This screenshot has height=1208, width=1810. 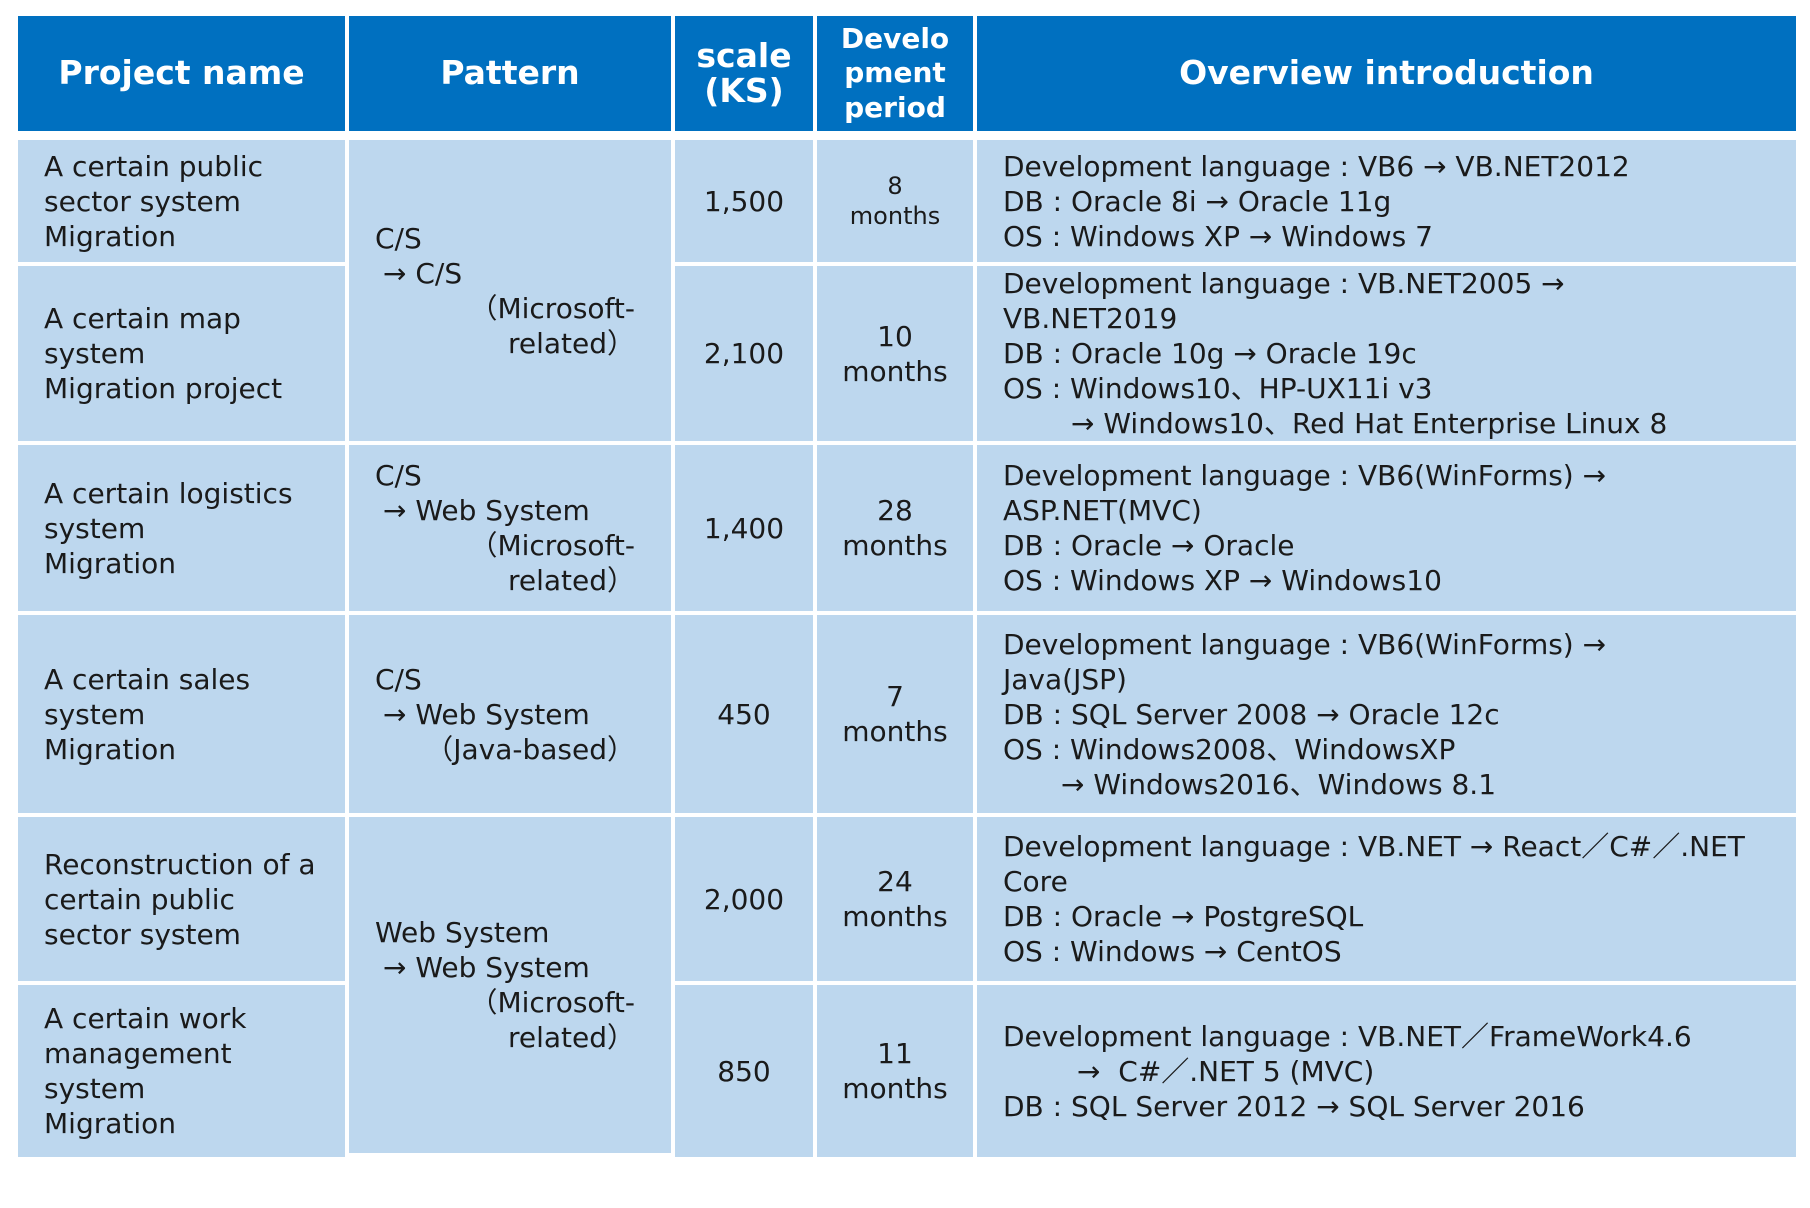 I want to click on scale-cell: 2,100, so click(x=746, y=355).